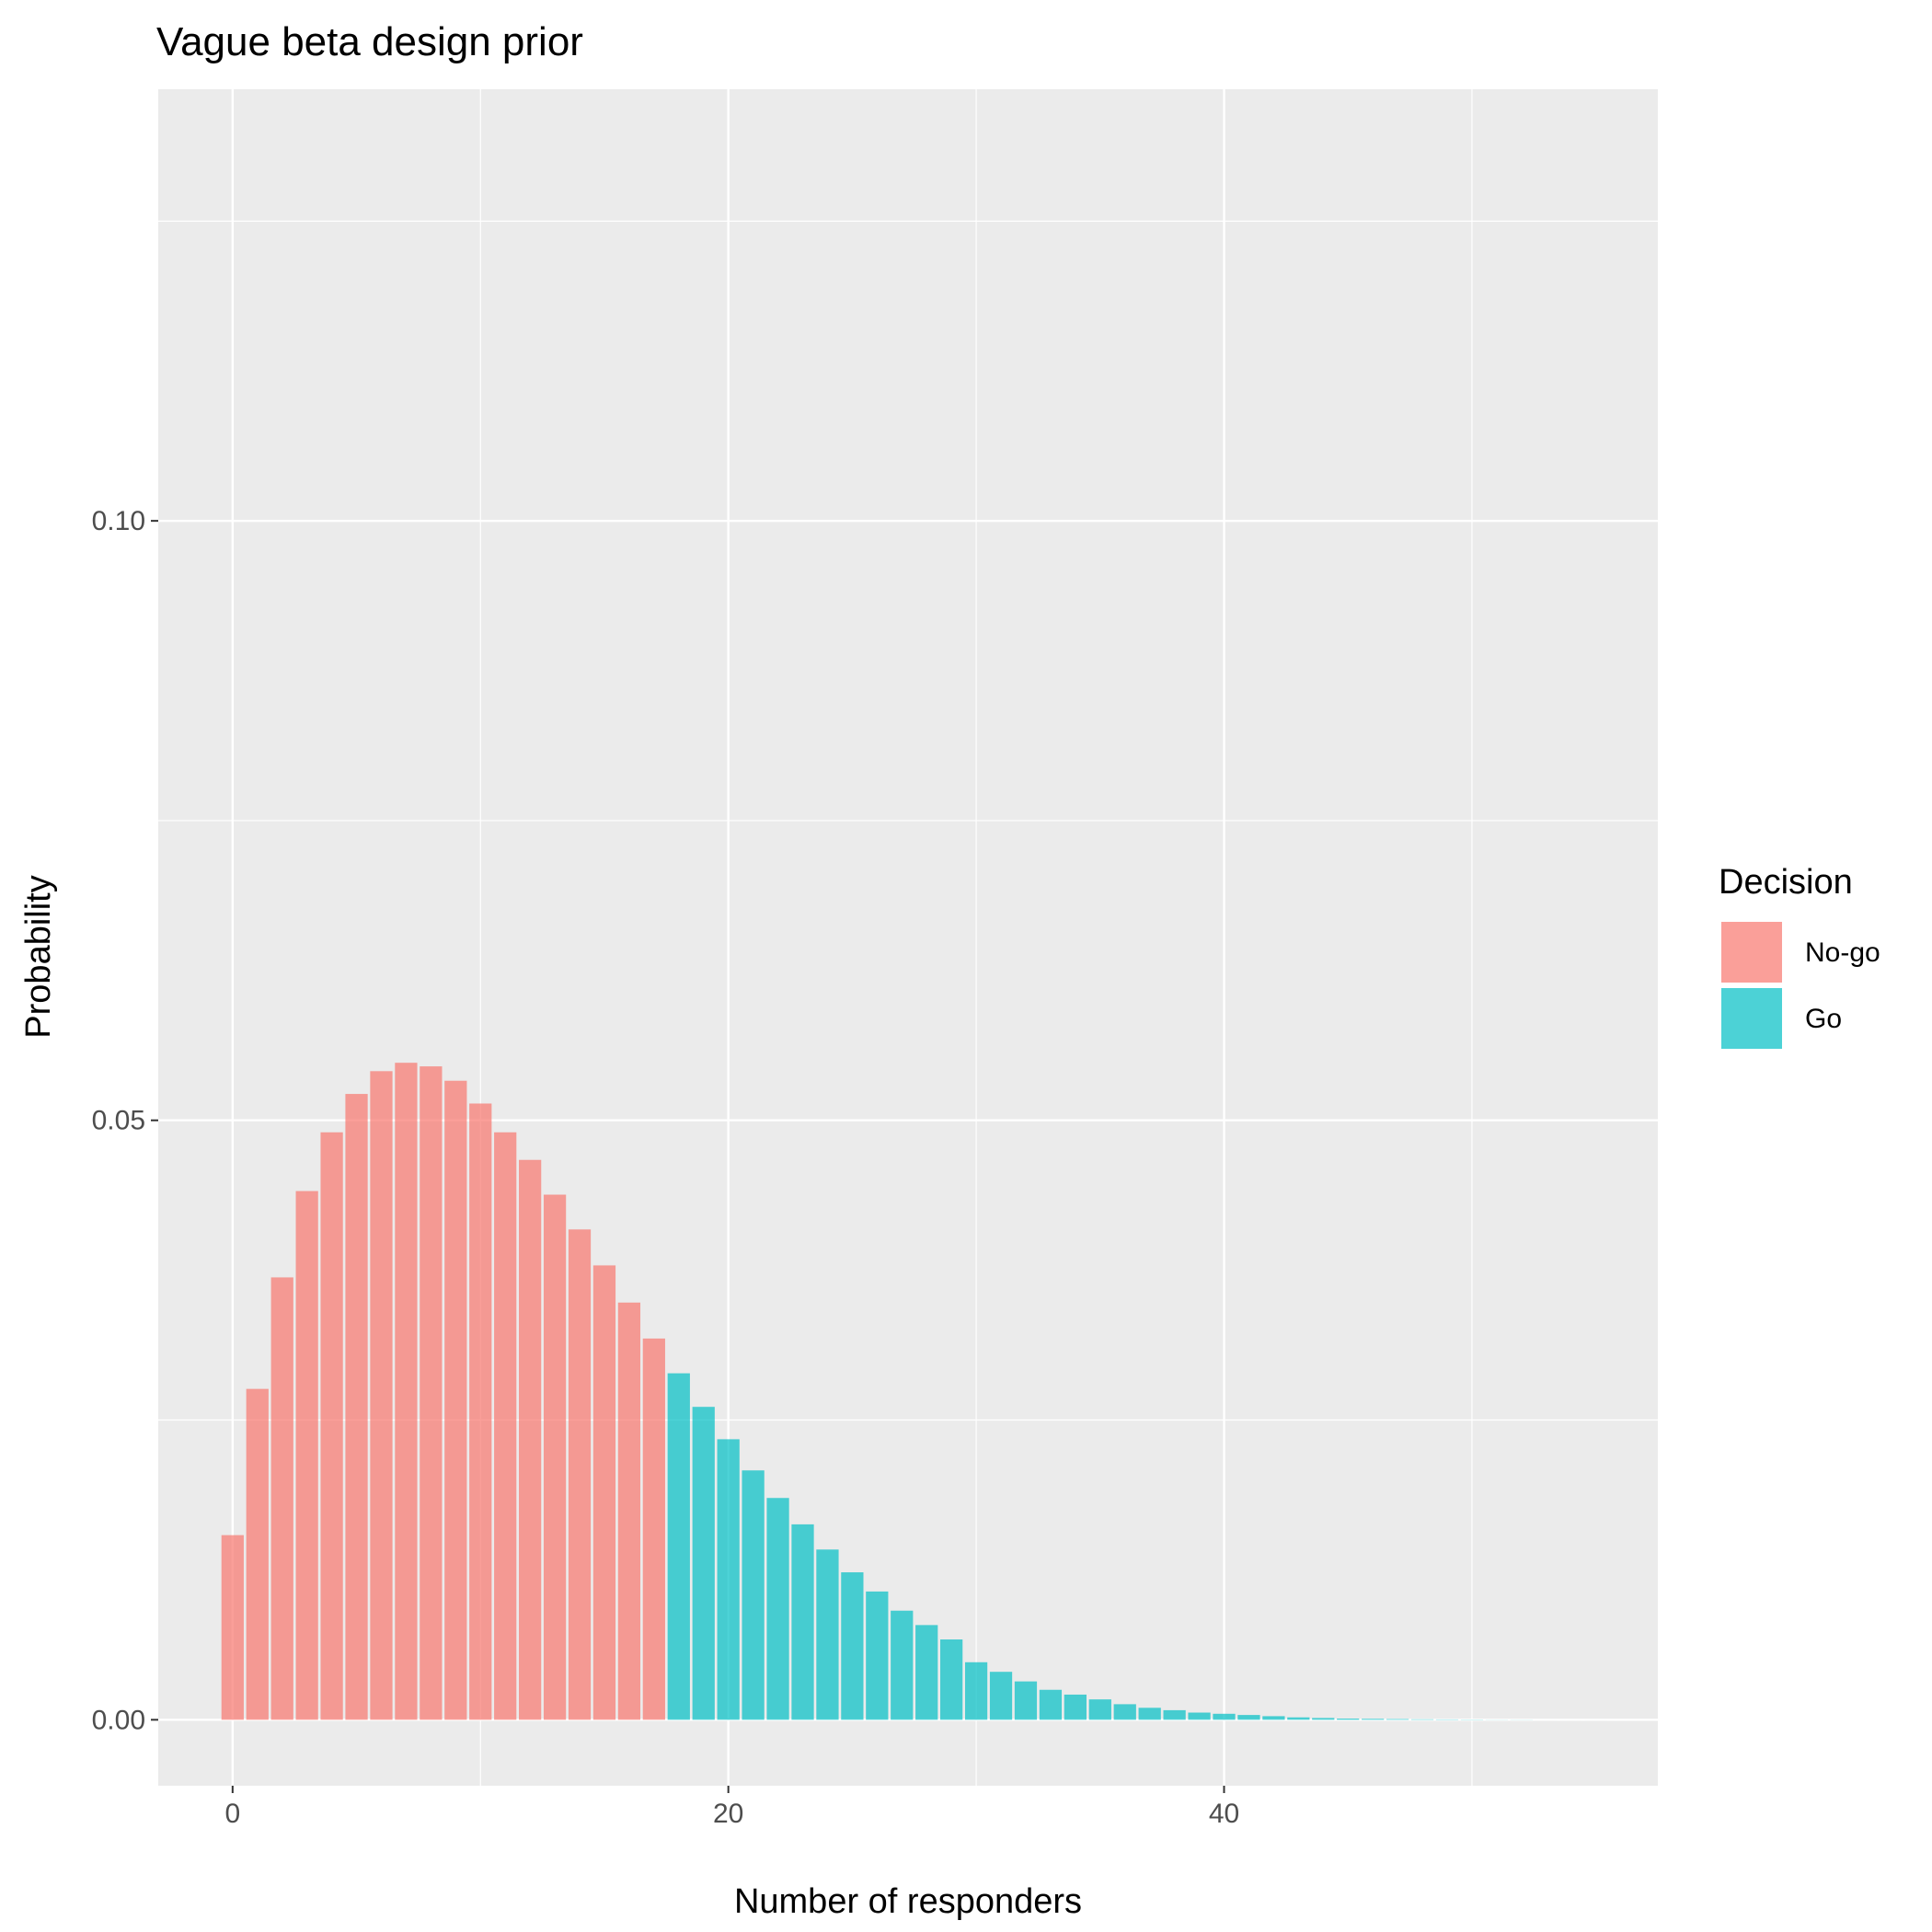 Image resolution: width=1932 pixels, height=1932 pixels. Describe the element at coordinates (908, 1901) in the screenshot. I see `x-axis-title: Number of responders` at that location.